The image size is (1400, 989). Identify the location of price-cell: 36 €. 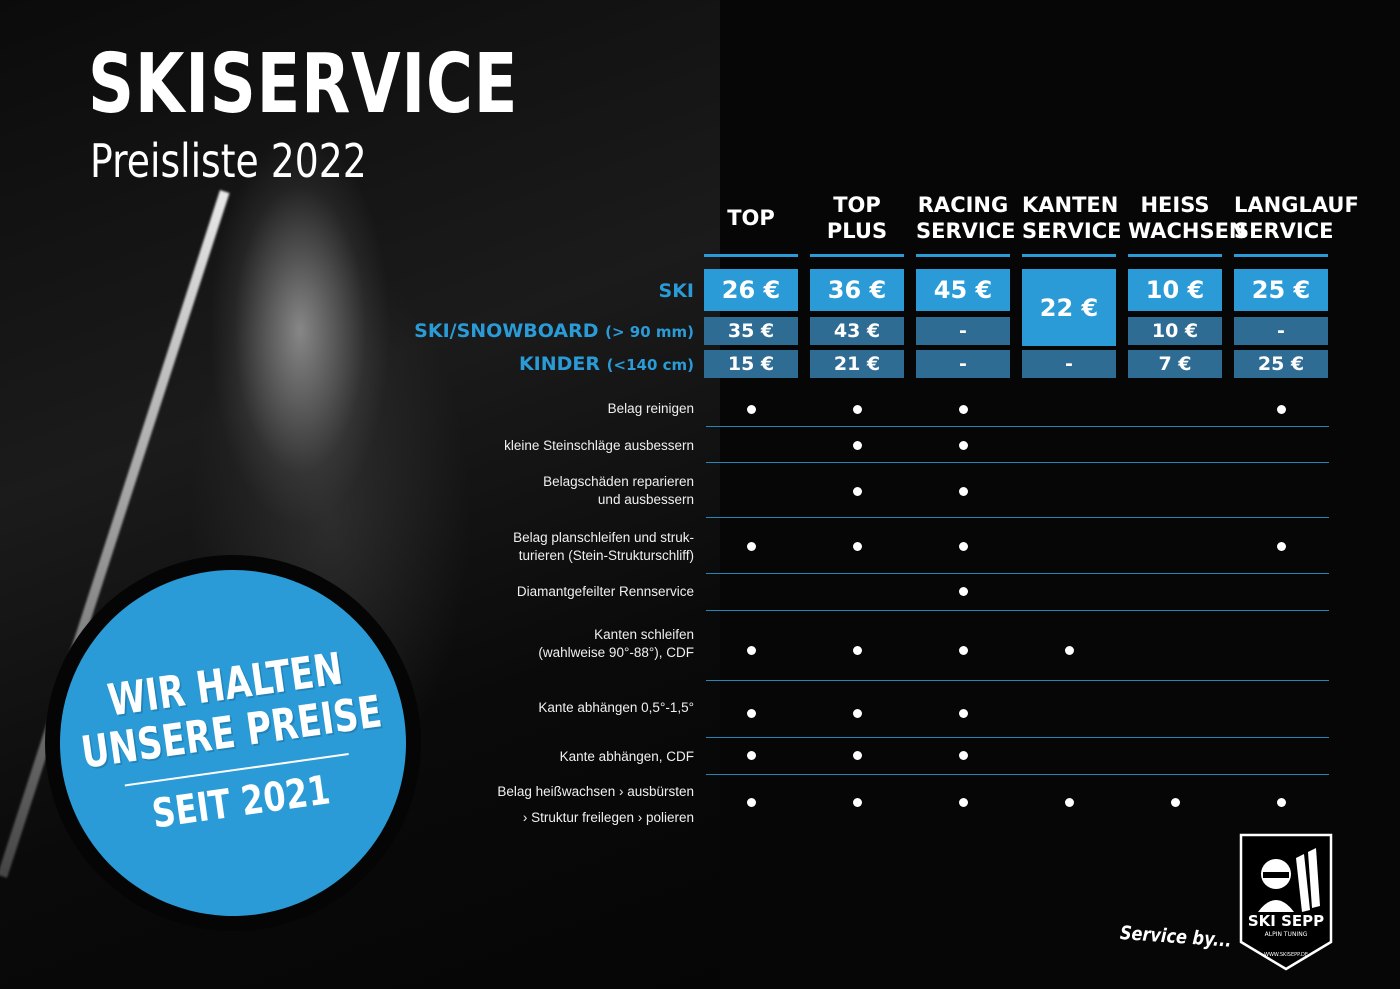
(857, 290).